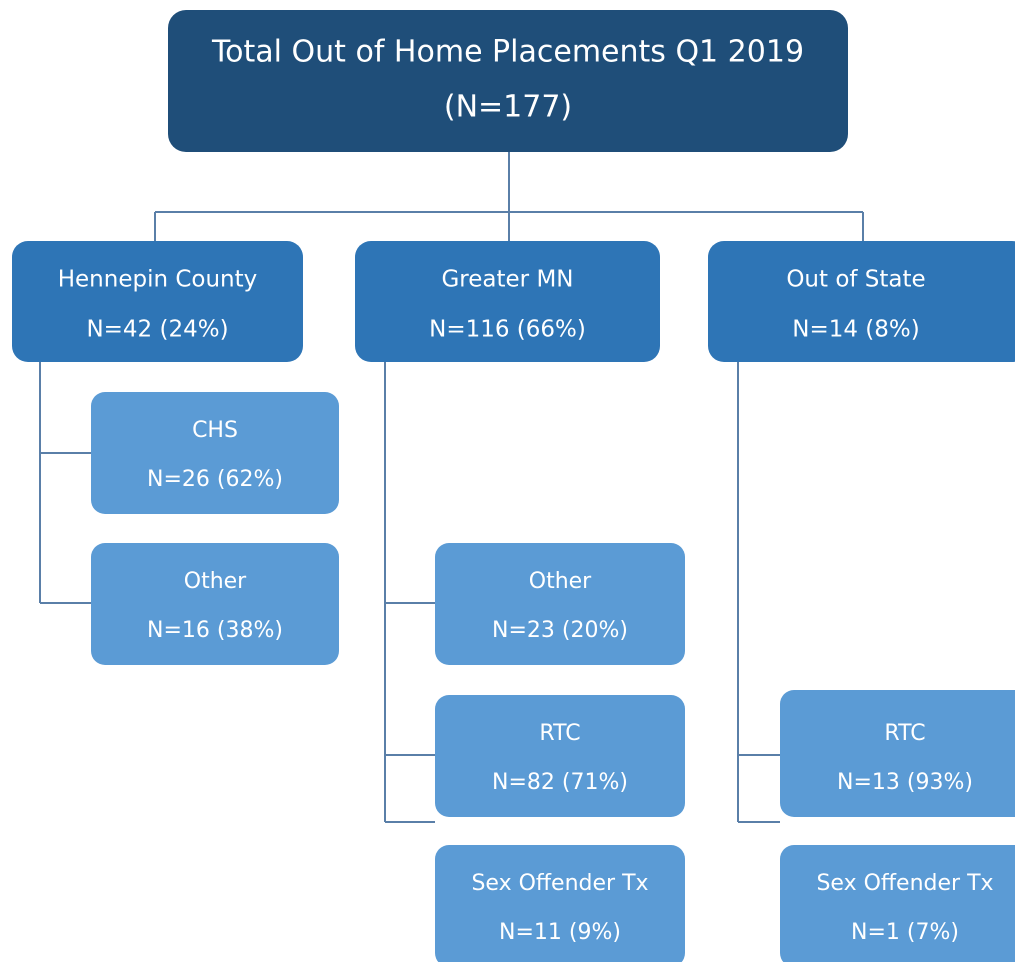 The image size is (1015, 962). What do you see at coordinates (157, 330) in the screenshot?
I see `group-count: N=42 (24%)` at bounding box center [157, 330].